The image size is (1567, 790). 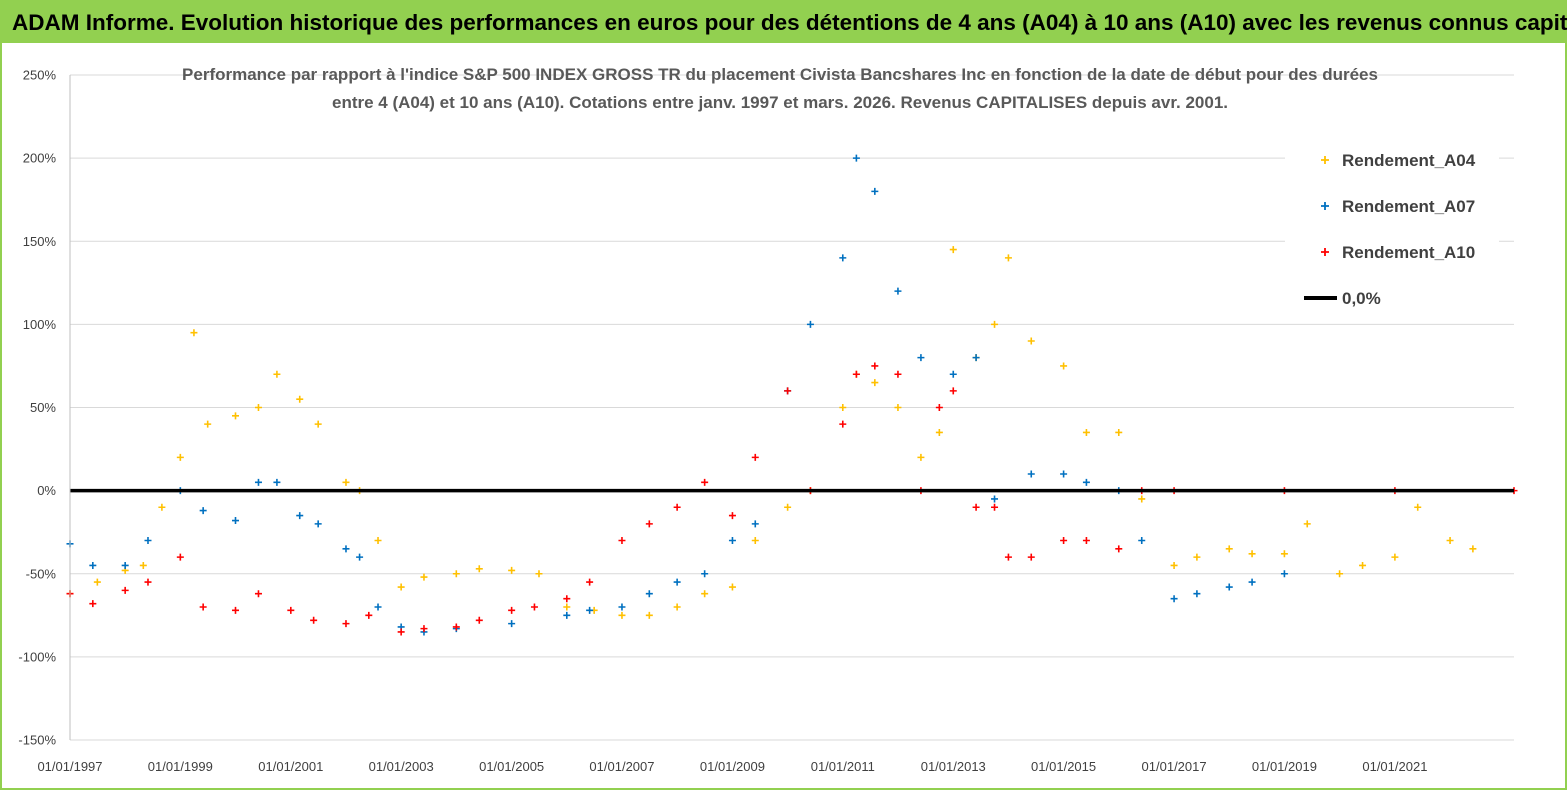 I want to click on x-tick-label: 01/01/2011, so click(x=843, y=766).